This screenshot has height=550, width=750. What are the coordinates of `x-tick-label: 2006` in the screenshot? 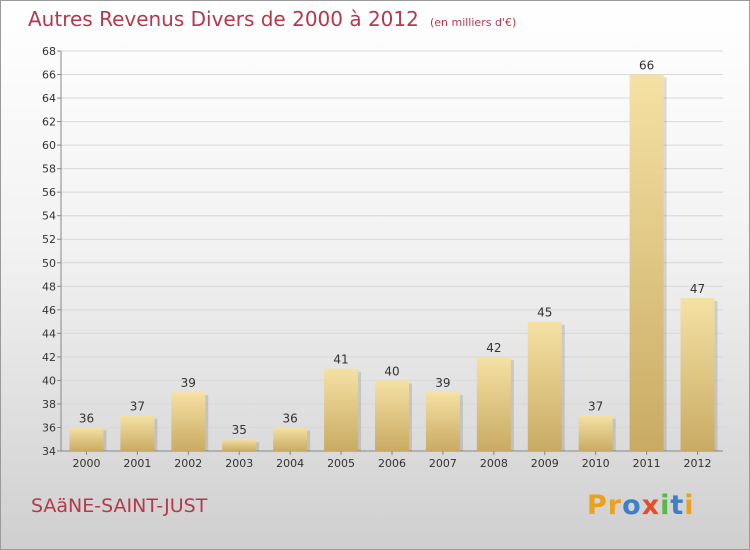 It's located at (392, 463).